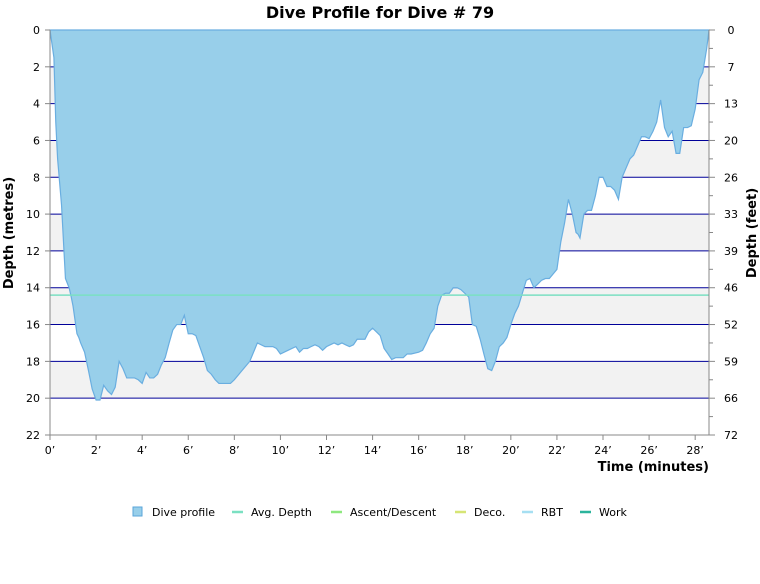 The width and height of the screenshot is (760, 584). I want to click on y2-tick-label: 66, so click(731, 398).